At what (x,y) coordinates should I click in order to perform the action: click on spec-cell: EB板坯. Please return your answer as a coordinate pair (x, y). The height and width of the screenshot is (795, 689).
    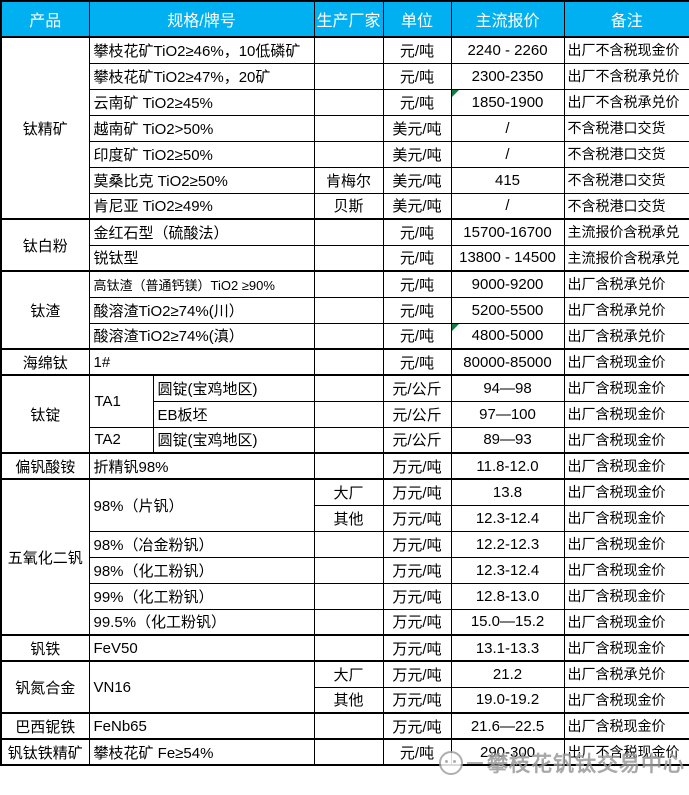
    Looking at the image, I should click on (233, 414).